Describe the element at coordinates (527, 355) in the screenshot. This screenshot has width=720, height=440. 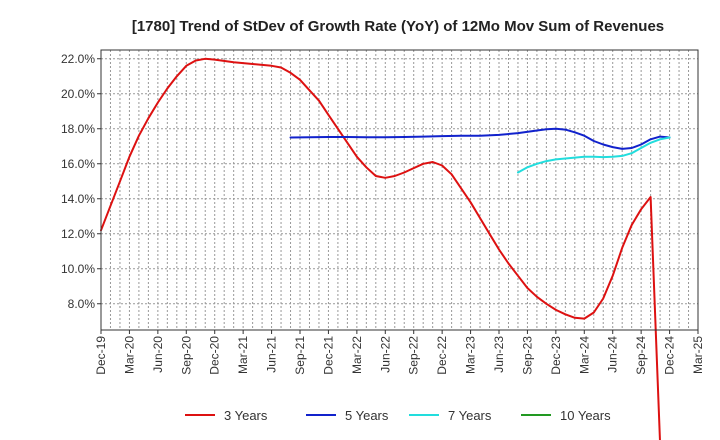
I see `x-tick-label: Sep-23` at that location.